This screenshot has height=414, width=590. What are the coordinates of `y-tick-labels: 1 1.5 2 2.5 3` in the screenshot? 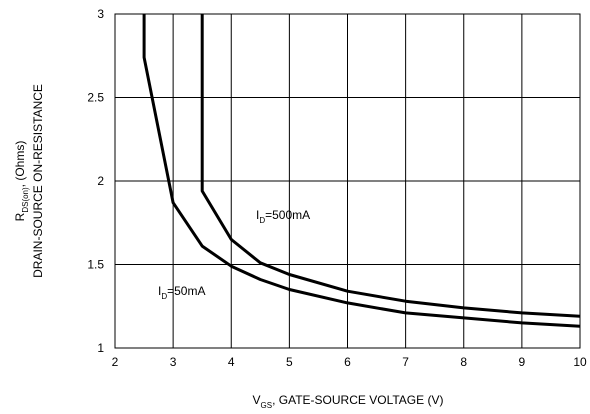 It's located at (95, 181).